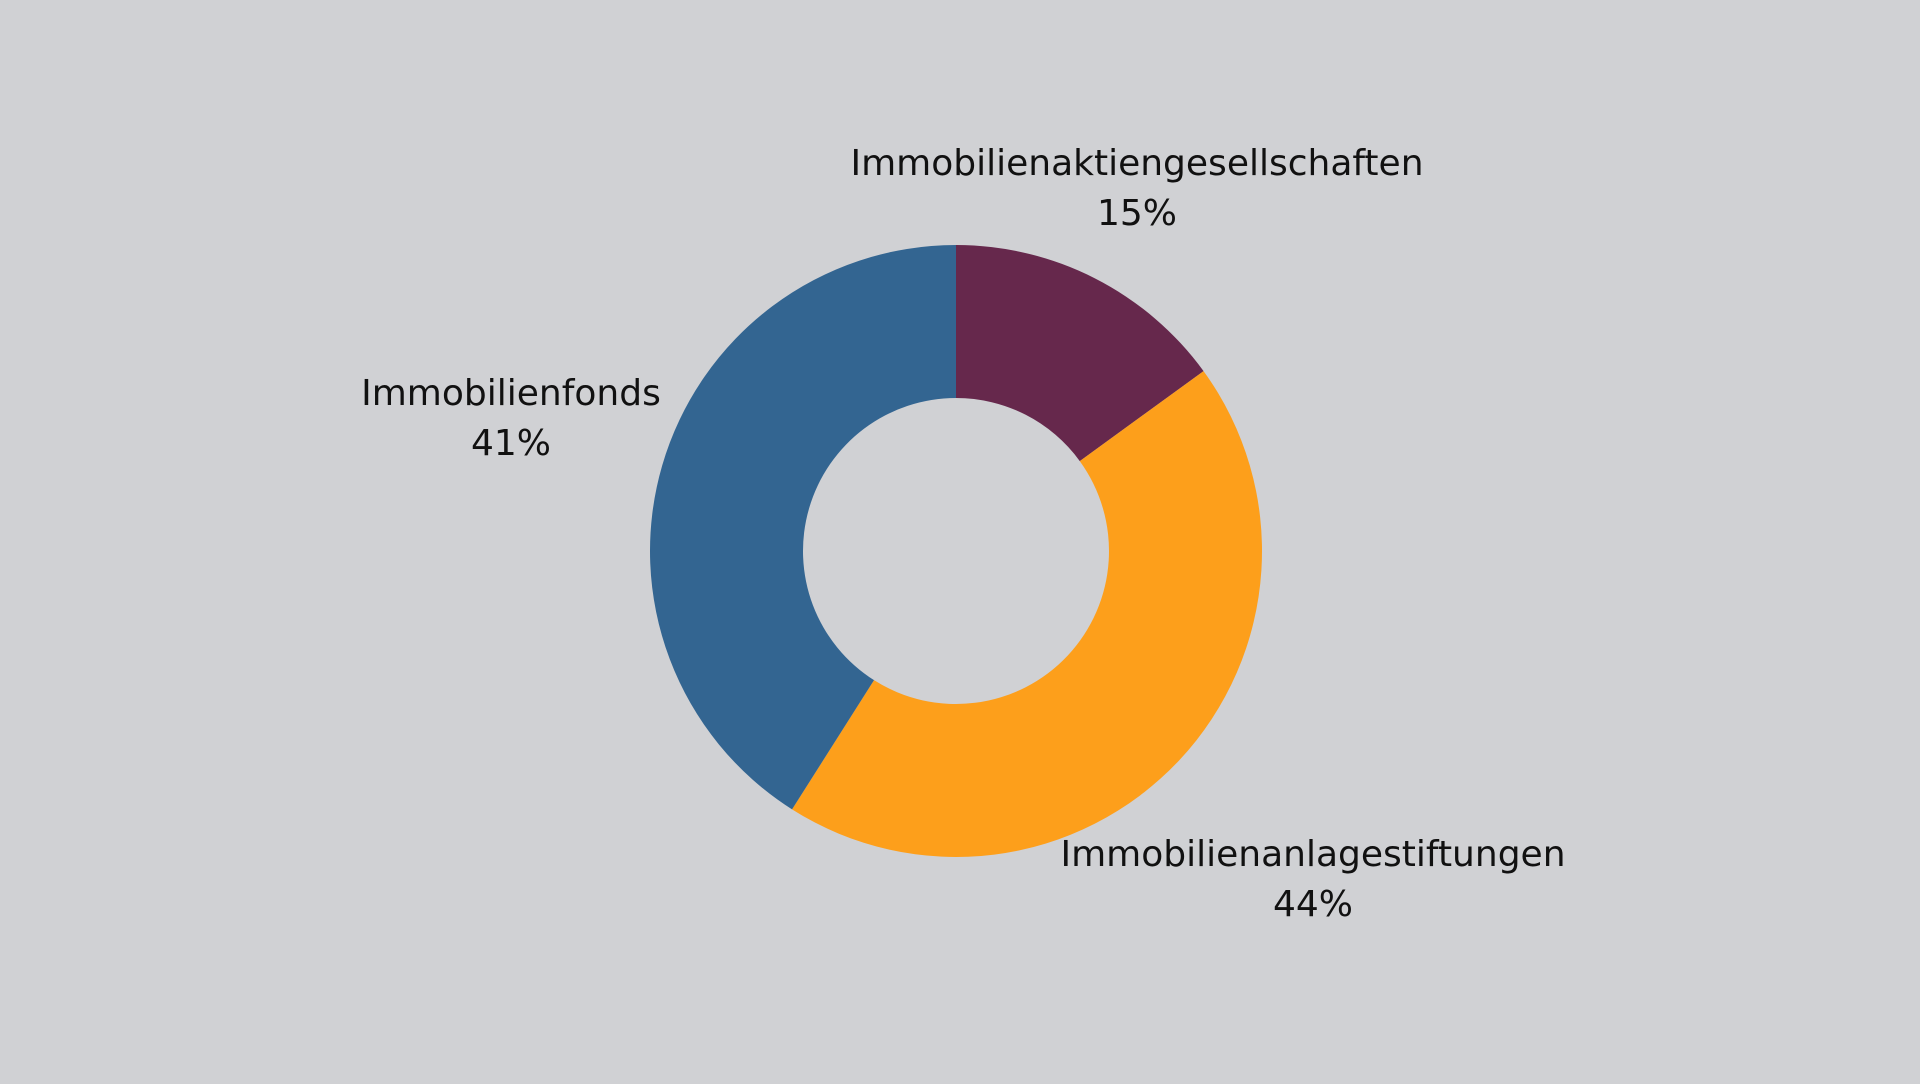  I want to click on slice-label: Immobilienanlagestiftungen, so click(1312, 854).